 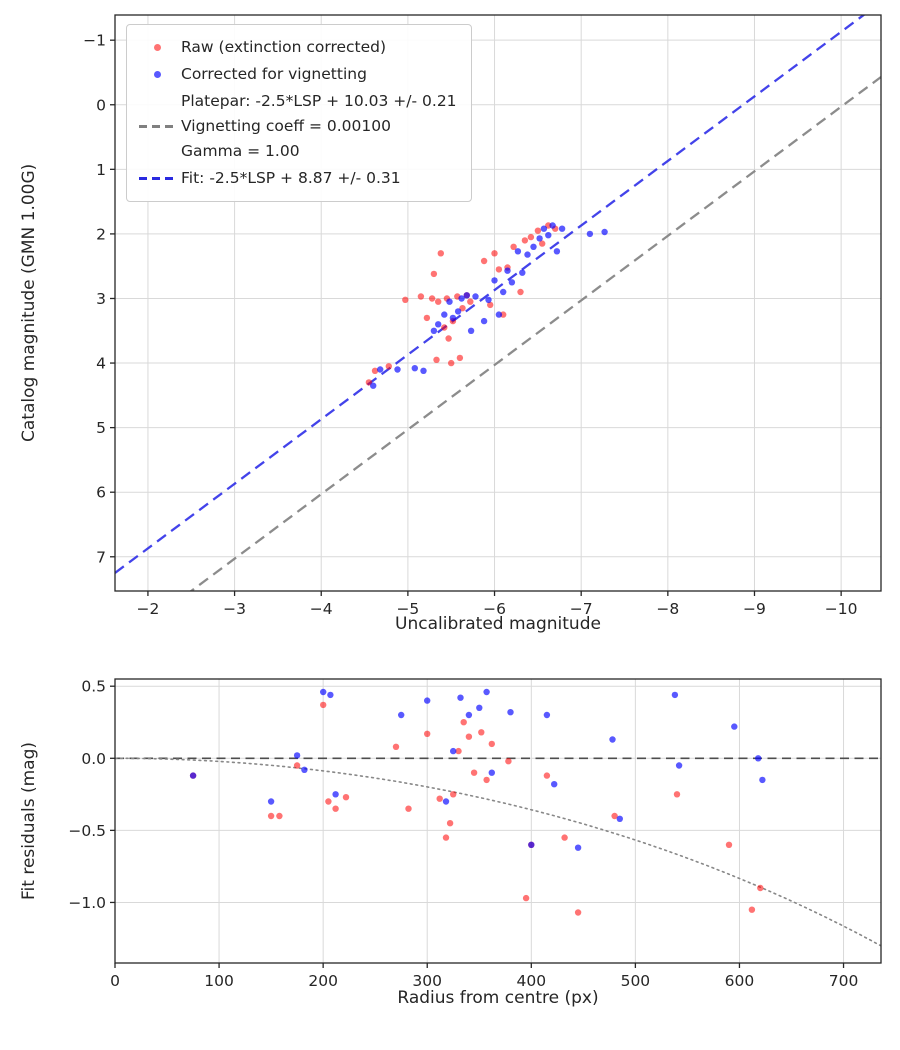 What do you see at coordinates (101, 364) in the screenshot?
I see `svg-text: 4` at bounding box center [101, 364].